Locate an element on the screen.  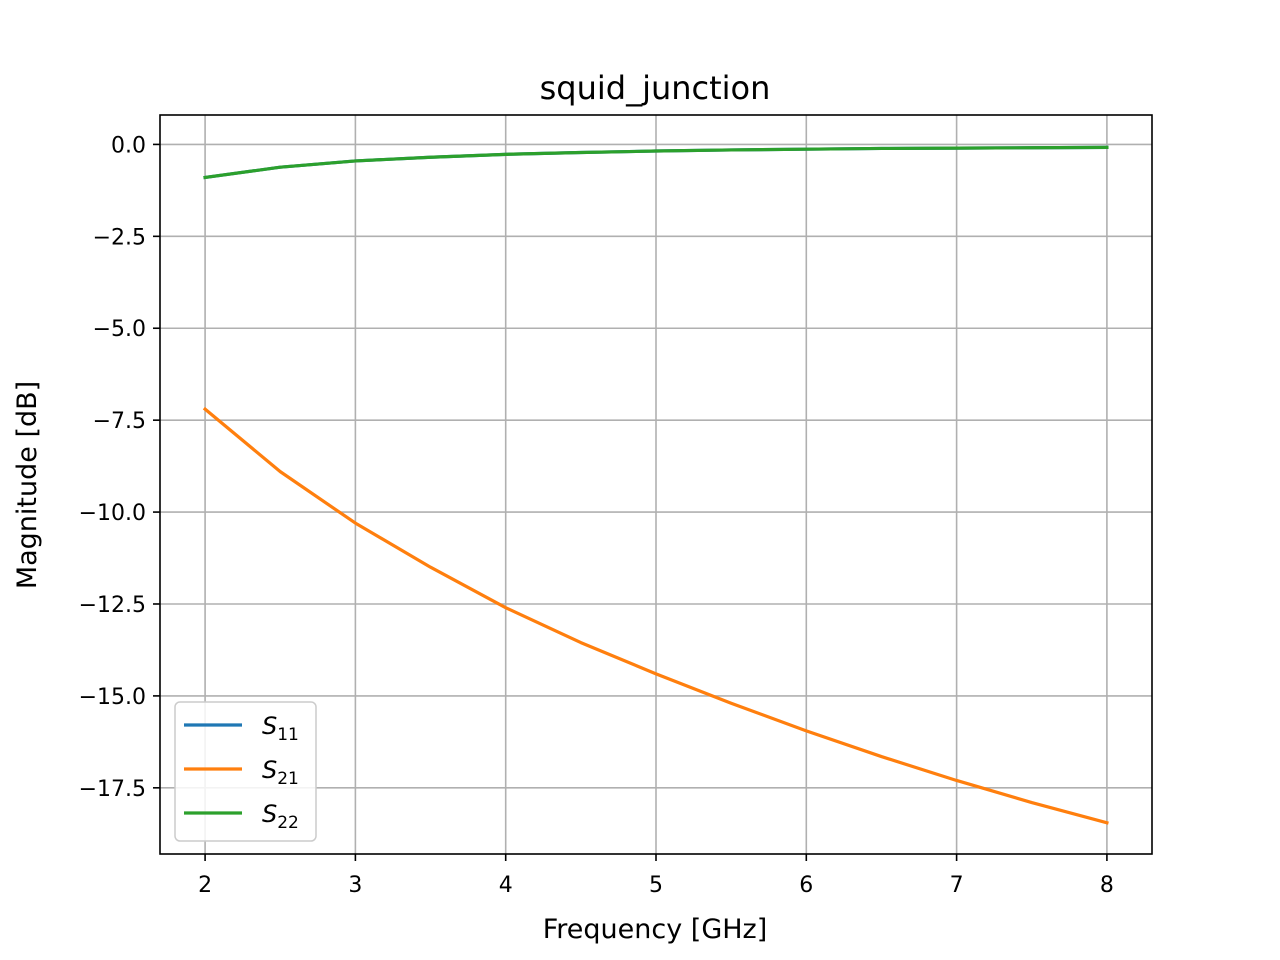
legend-box is located at coordinates (245, 771).